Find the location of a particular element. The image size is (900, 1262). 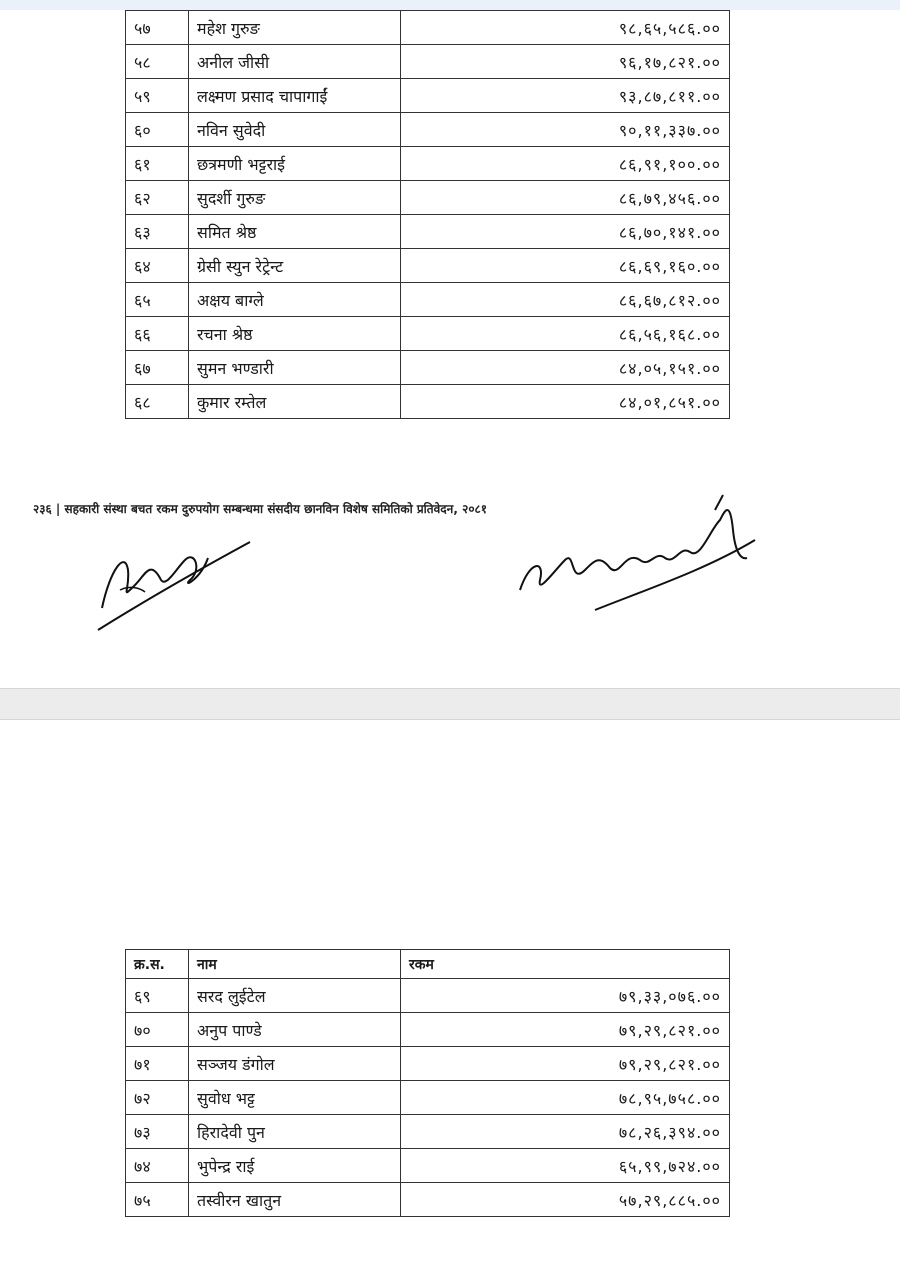

table-row: ६९ सरद लुईटेल ७९,३३,०७६.०० is located at coordinates (427, 995).